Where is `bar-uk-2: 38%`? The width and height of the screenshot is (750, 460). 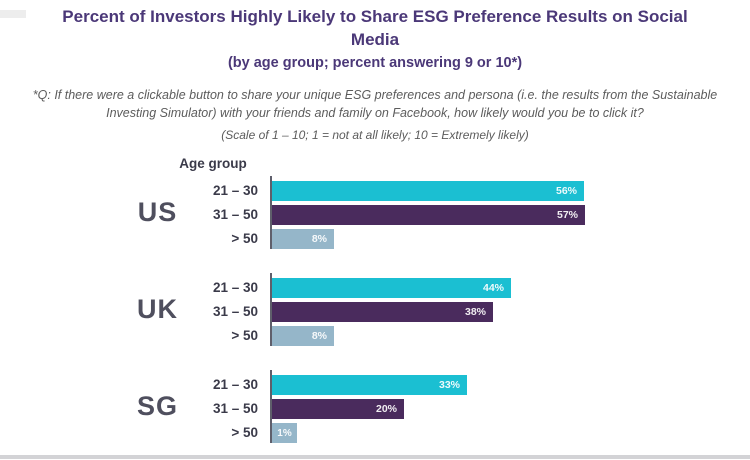
bar-uk-2: 38% is located at coordinates (382, 312).